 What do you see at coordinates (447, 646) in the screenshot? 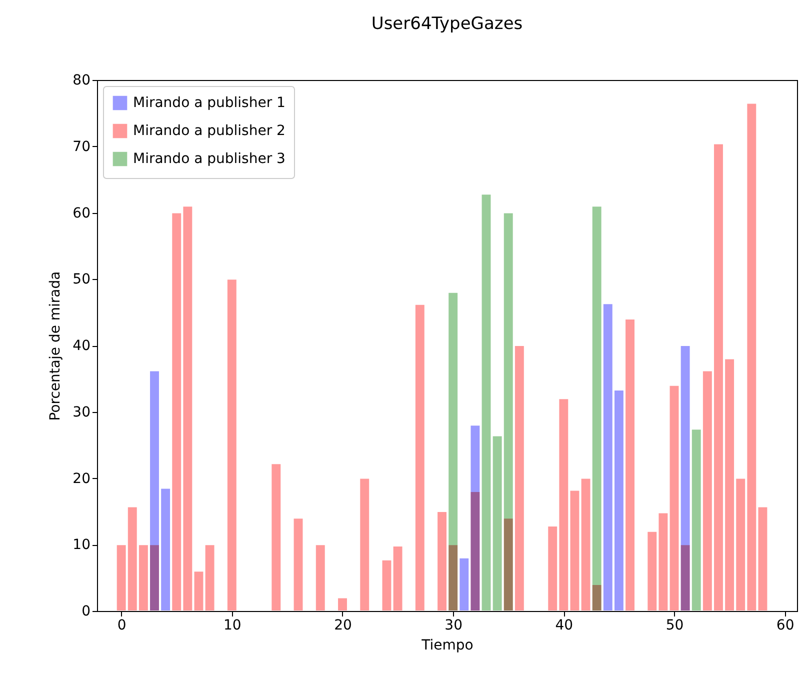
I see `x-axis-title: Tiempo` at bounding box center [447, 646].